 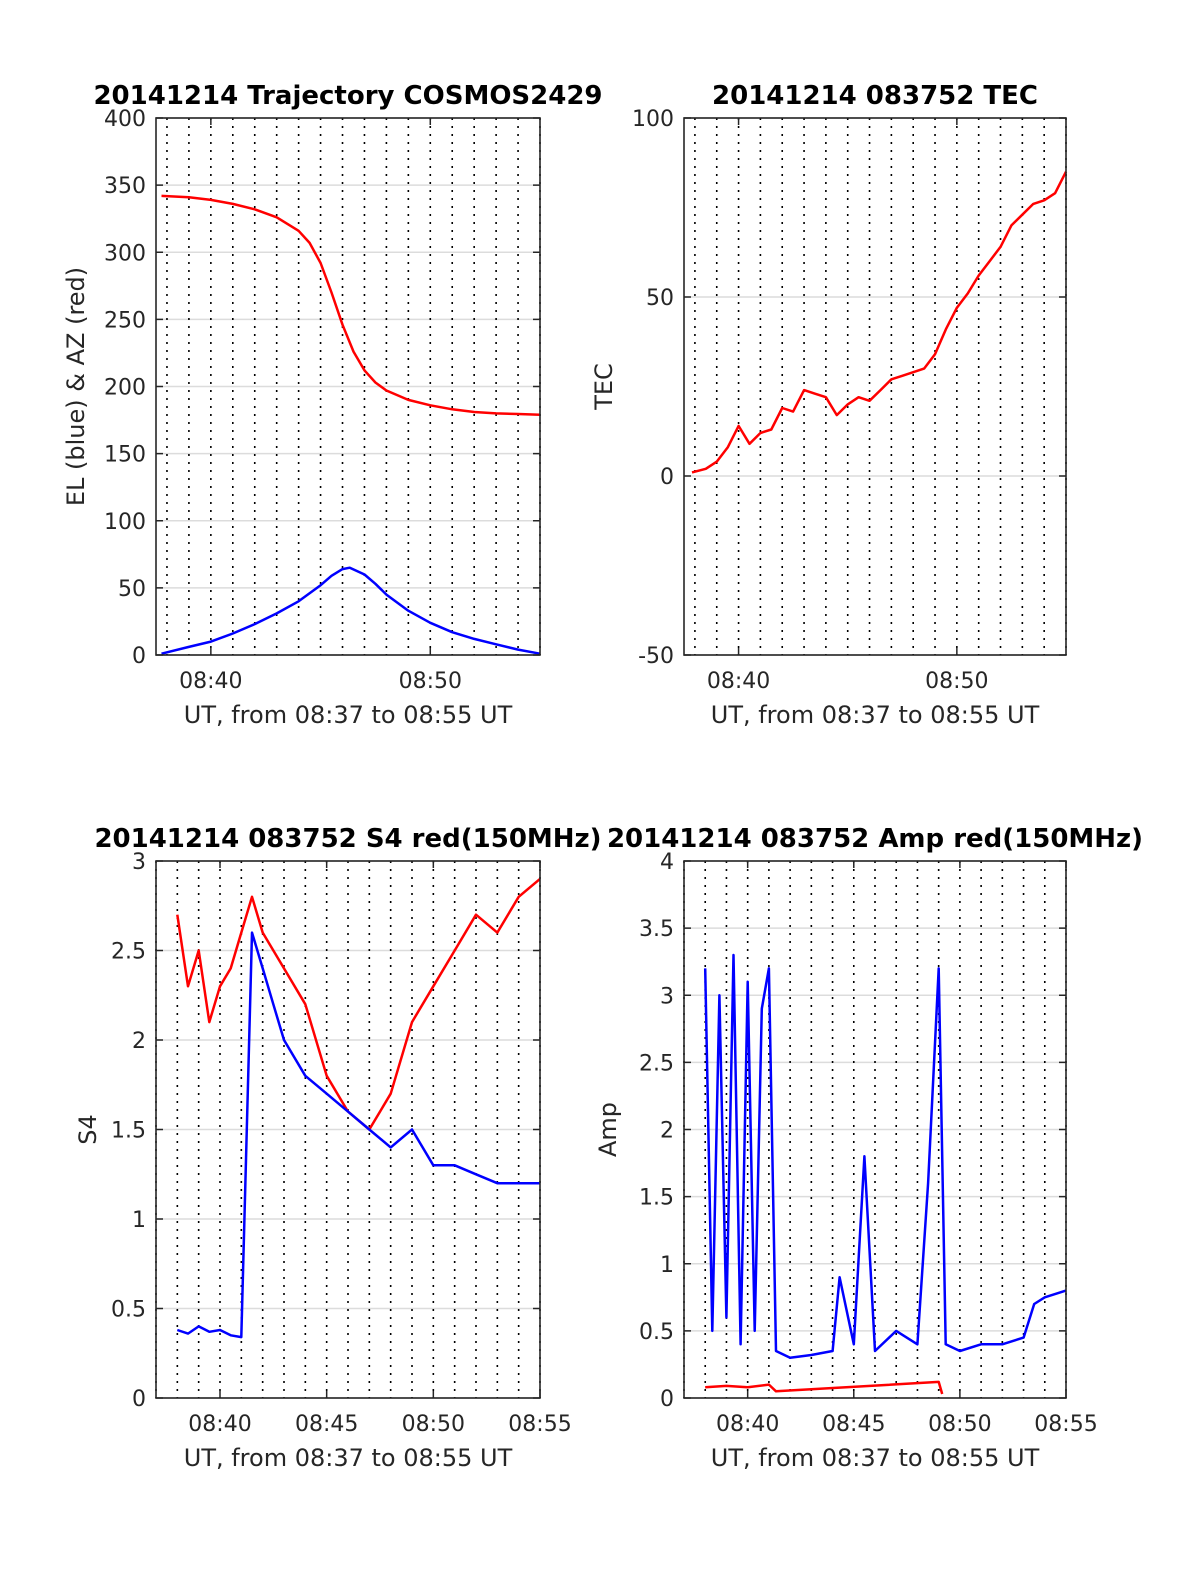 What do you see at coordinates (88, 1129) in the screenshot?
I see `y-axis-label: S4` at bounding box center [88, 1129].